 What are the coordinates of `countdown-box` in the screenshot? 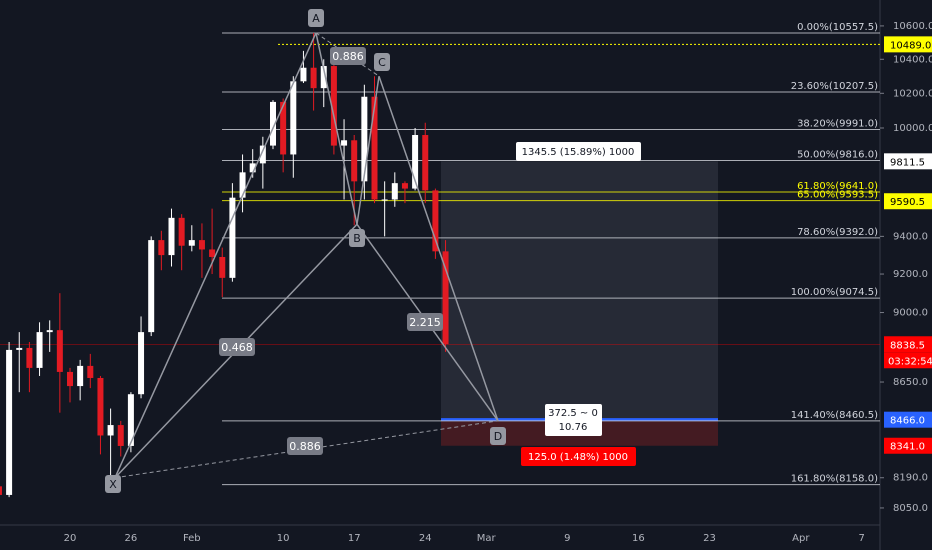 It's located at (908, 360).